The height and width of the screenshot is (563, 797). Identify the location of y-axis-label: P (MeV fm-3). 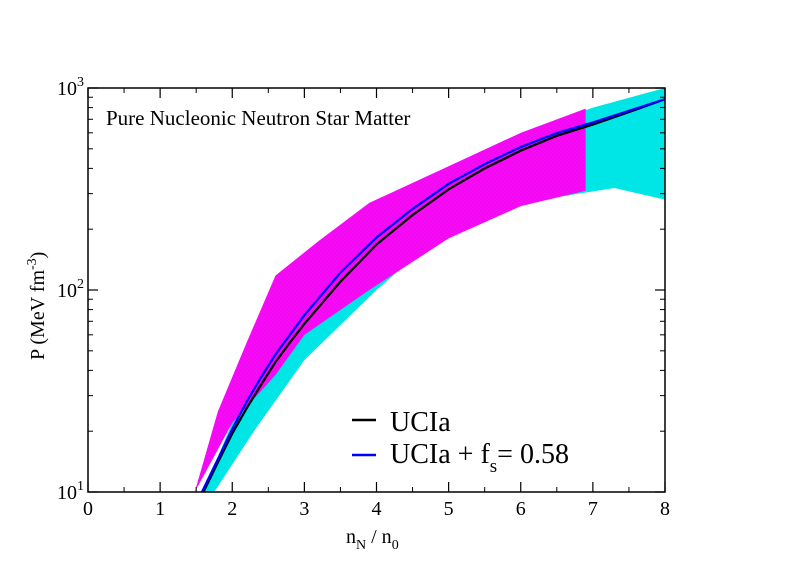
(37, 306).